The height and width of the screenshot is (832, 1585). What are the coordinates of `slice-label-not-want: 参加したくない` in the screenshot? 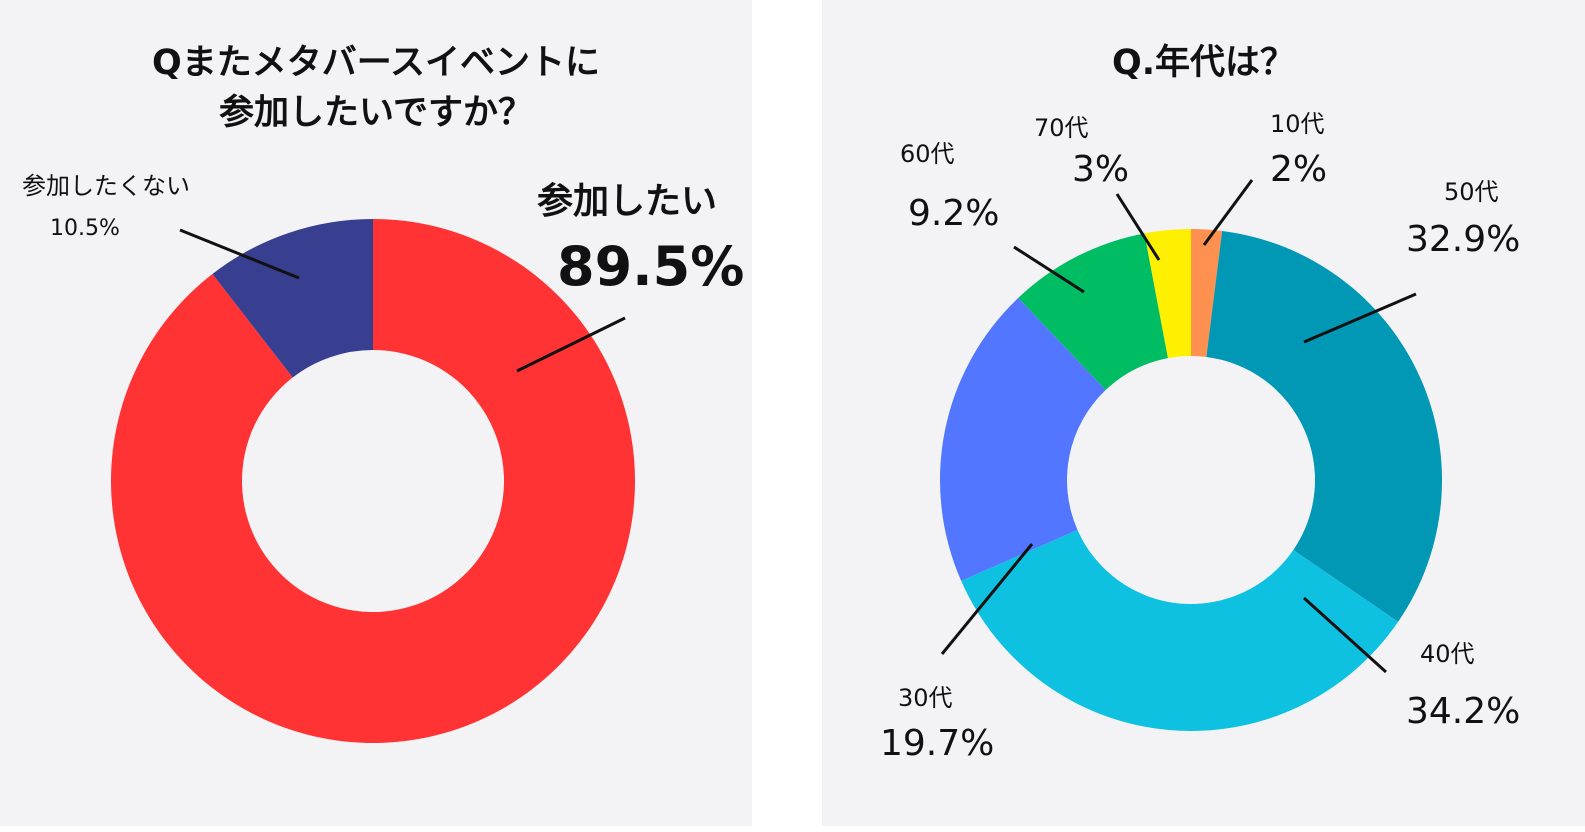 It's located at (106, 186).